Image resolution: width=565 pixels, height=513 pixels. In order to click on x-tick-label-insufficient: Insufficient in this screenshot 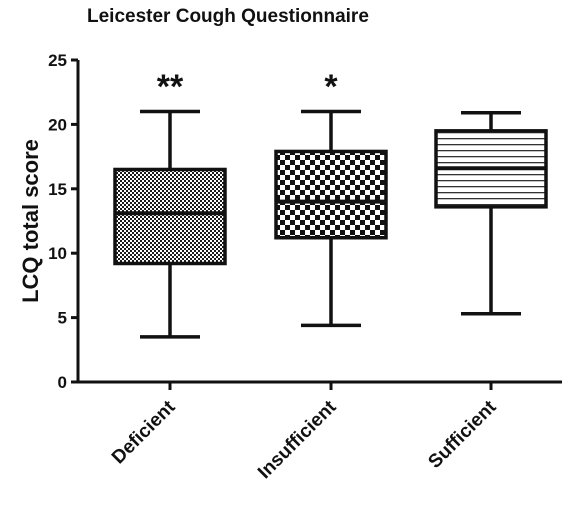, I will do `click(297, 439)`.